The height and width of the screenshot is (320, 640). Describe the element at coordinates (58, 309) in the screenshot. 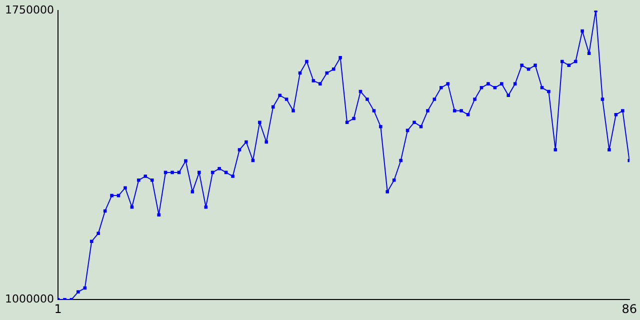

I see `x-tick-label: 1` at that location.